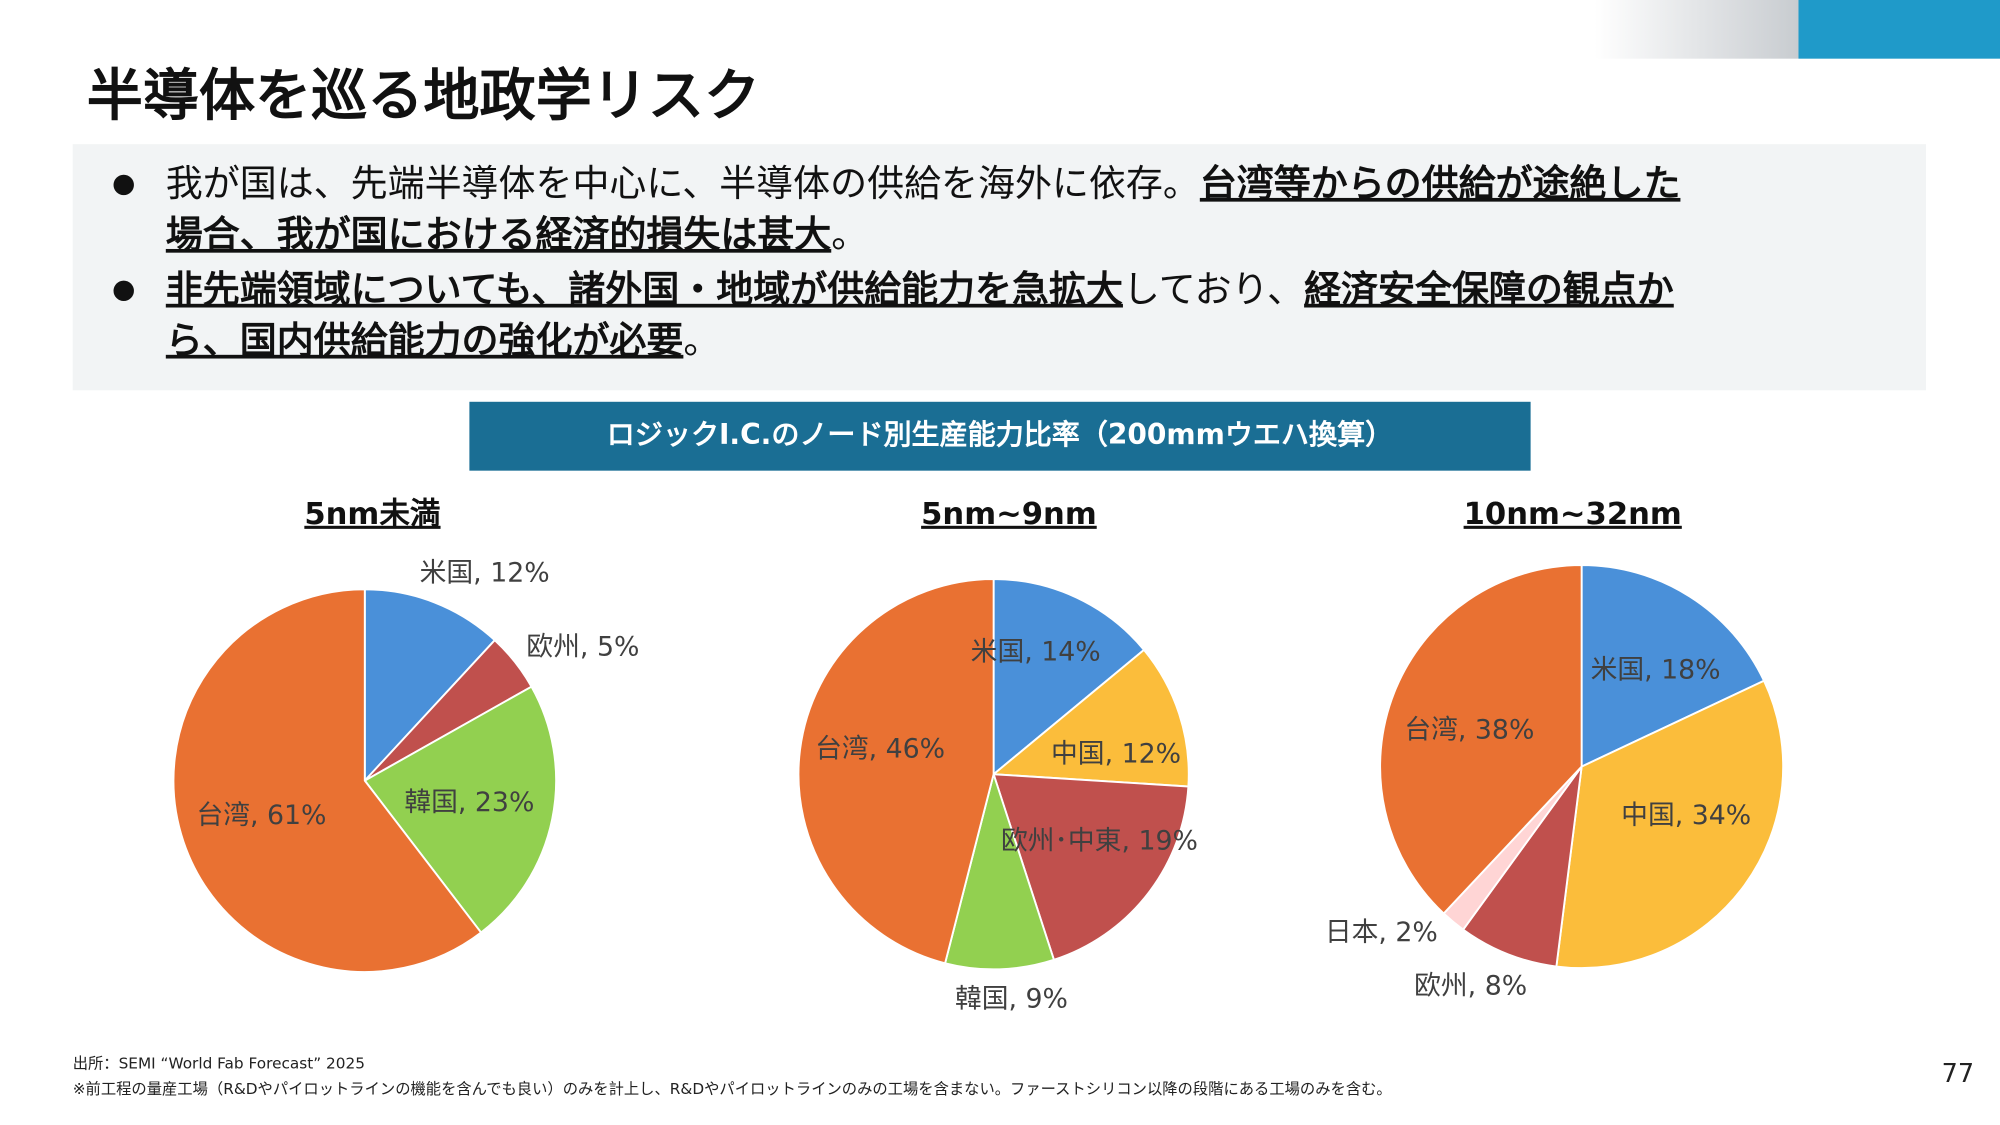 Image resolution: width=2000 pixels, height=1125 pixels. Describe the element at coordinates (683, 182) in the screenshot. I see `bullet-segment: 我が国は、先端半導体を中心に、半導体の供給を海外に依存。` at that location.